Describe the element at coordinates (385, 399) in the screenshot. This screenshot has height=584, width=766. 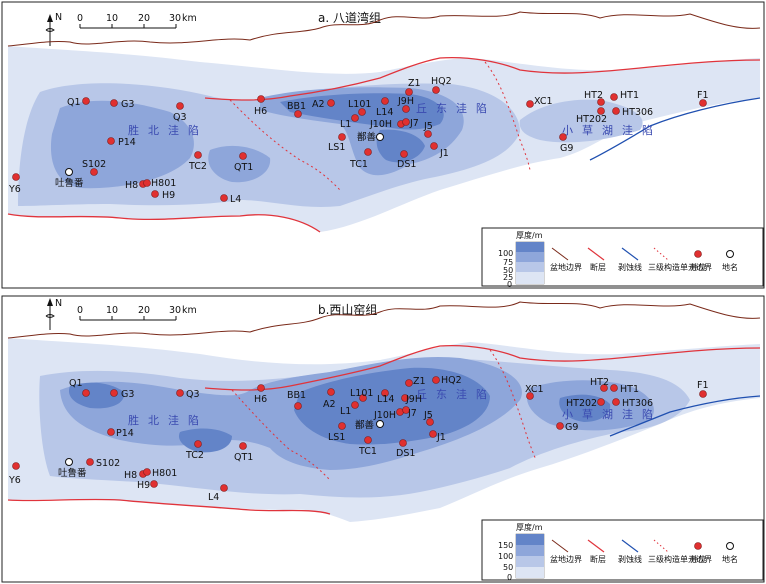
I see `well-label: L14` at that location.